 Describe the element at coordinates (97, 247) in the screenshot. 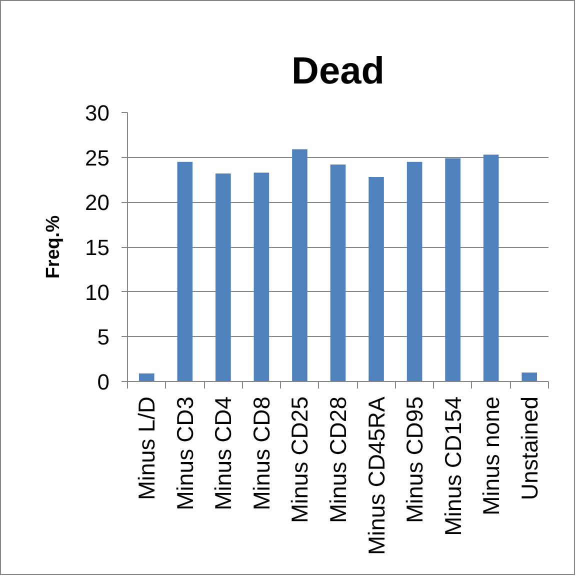

I see `y-tick-label: 15` at that location.